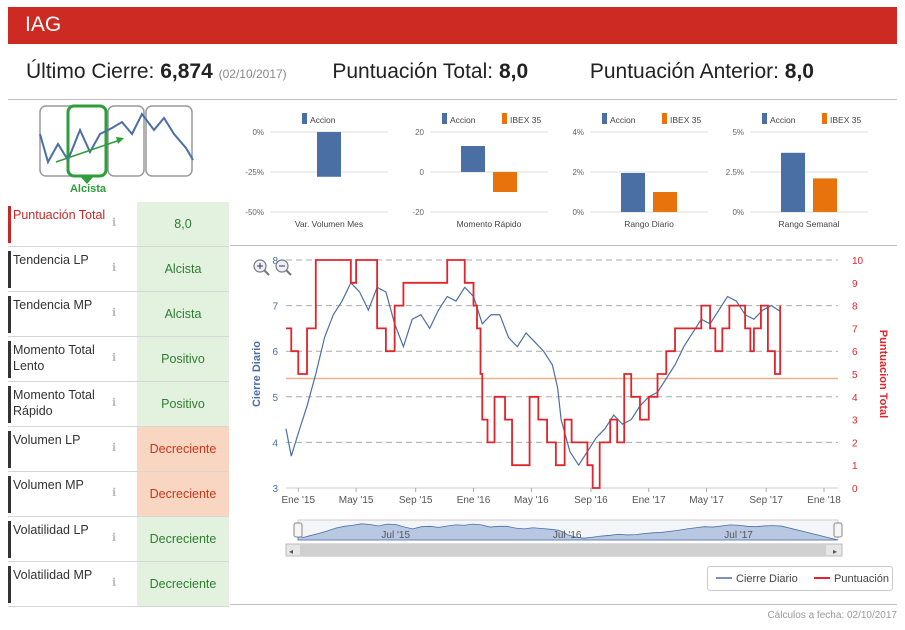 The width and height of the screenshot is (905, 630). I want to click on indicator-row: Volumen LP ℹ Decreciente, so click(118, 449).